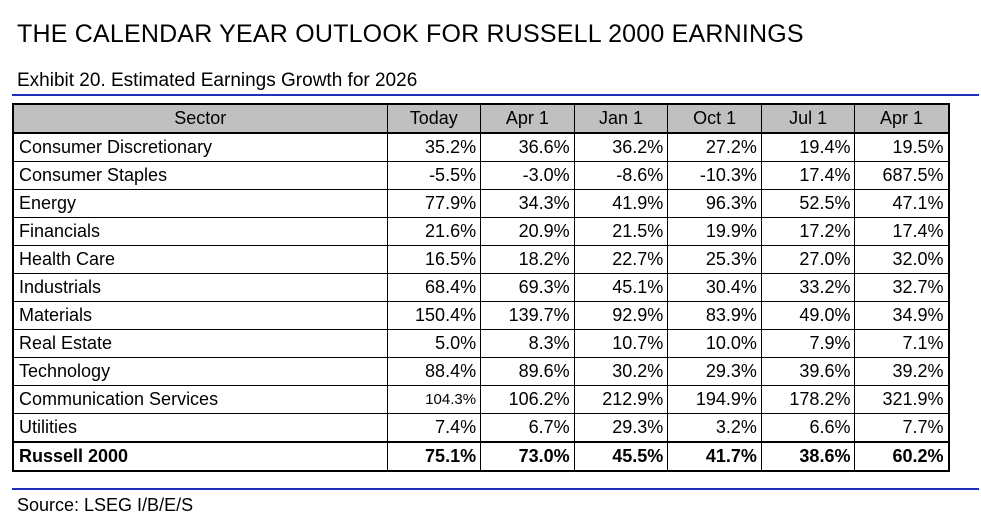 The width and height of the screenshot is (981, 528). I want to click on value-cell: 41.9%, so click(621, 203).